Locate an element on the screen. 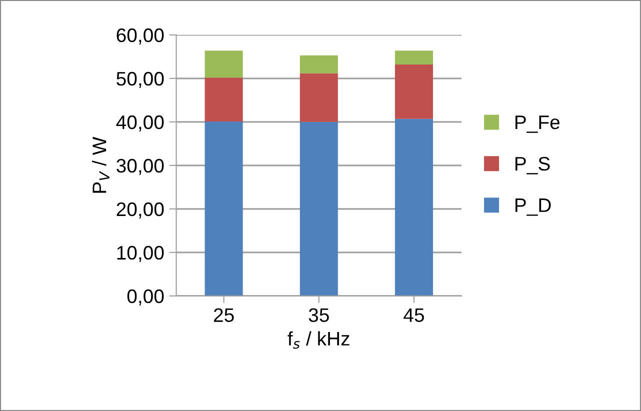 This screenshot has width=641, height=411. y-axis-title: P$_{V}$ / W is located at coordinates (101, 164).